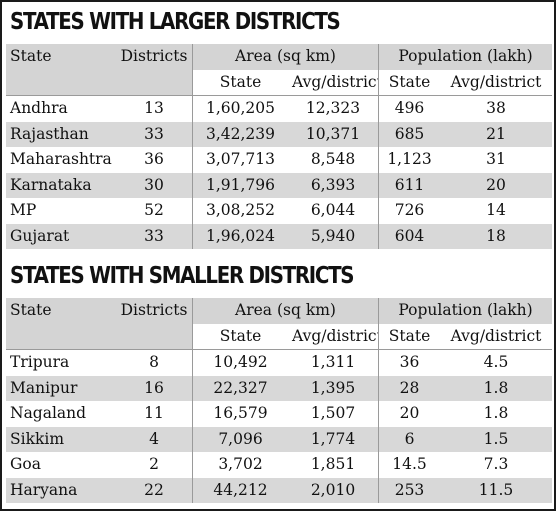 Image resolution: width=556 pixels, height=511 pixels. I want to click on cell-pop-avg: 14, so click(496, 211).